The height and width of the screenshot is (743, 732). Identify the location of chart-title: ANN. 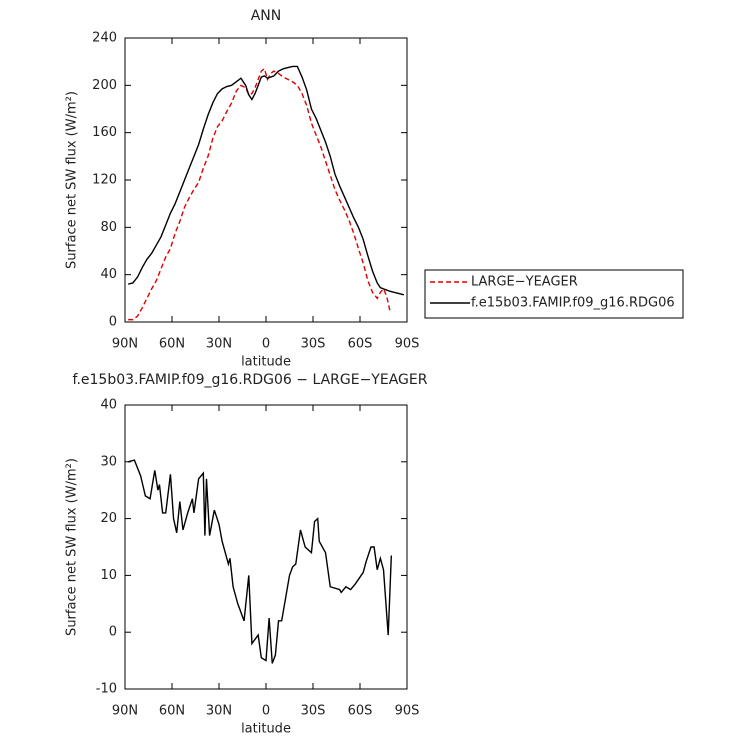
(266, 16).